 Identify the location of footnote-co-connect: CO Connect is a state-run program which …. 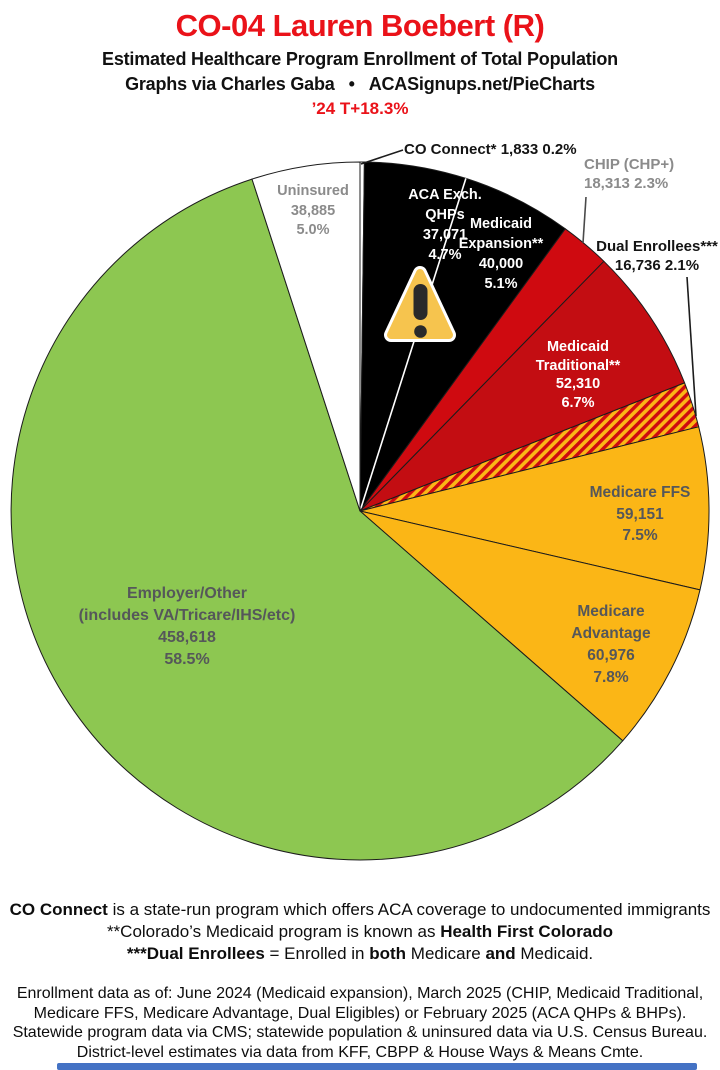
(360, 909).